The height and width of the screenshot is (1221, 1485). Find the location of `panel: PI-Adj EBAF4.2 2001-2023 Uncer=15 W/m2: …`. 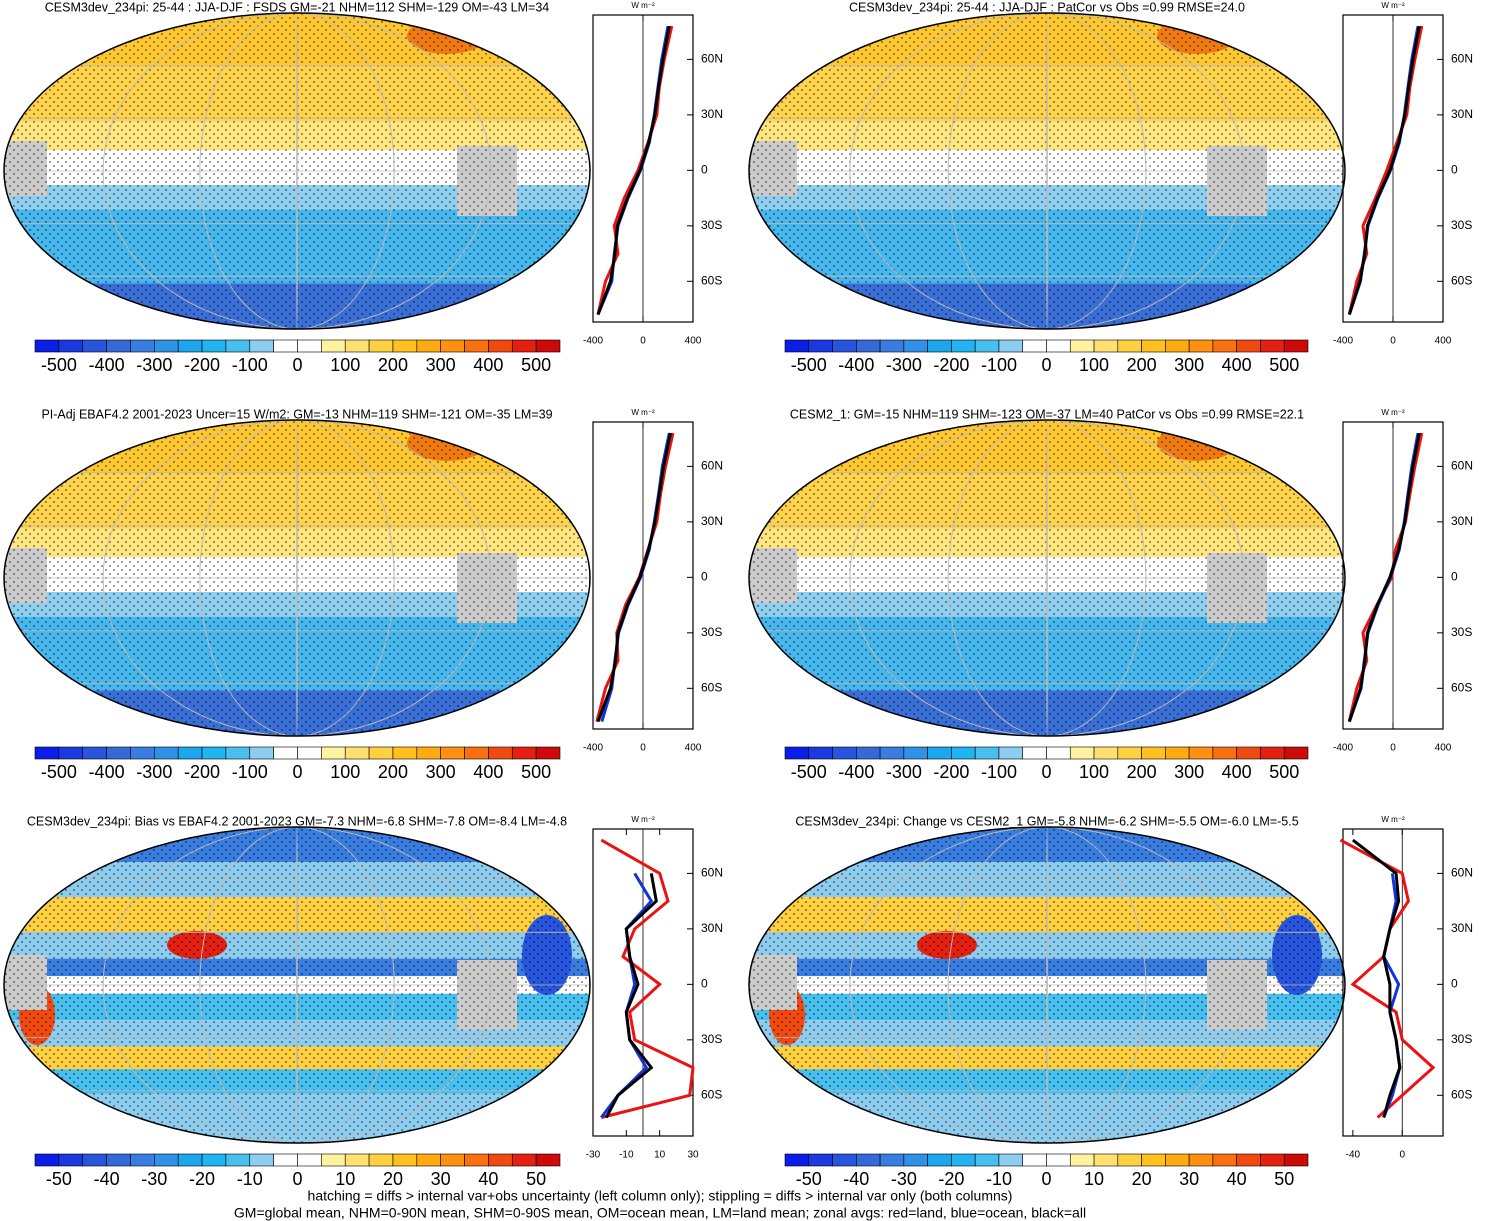

panel: PI-Adj EBAF4.2 2001-2023 Uncer=15 W/m2: … is located at coordinates (363, 594).